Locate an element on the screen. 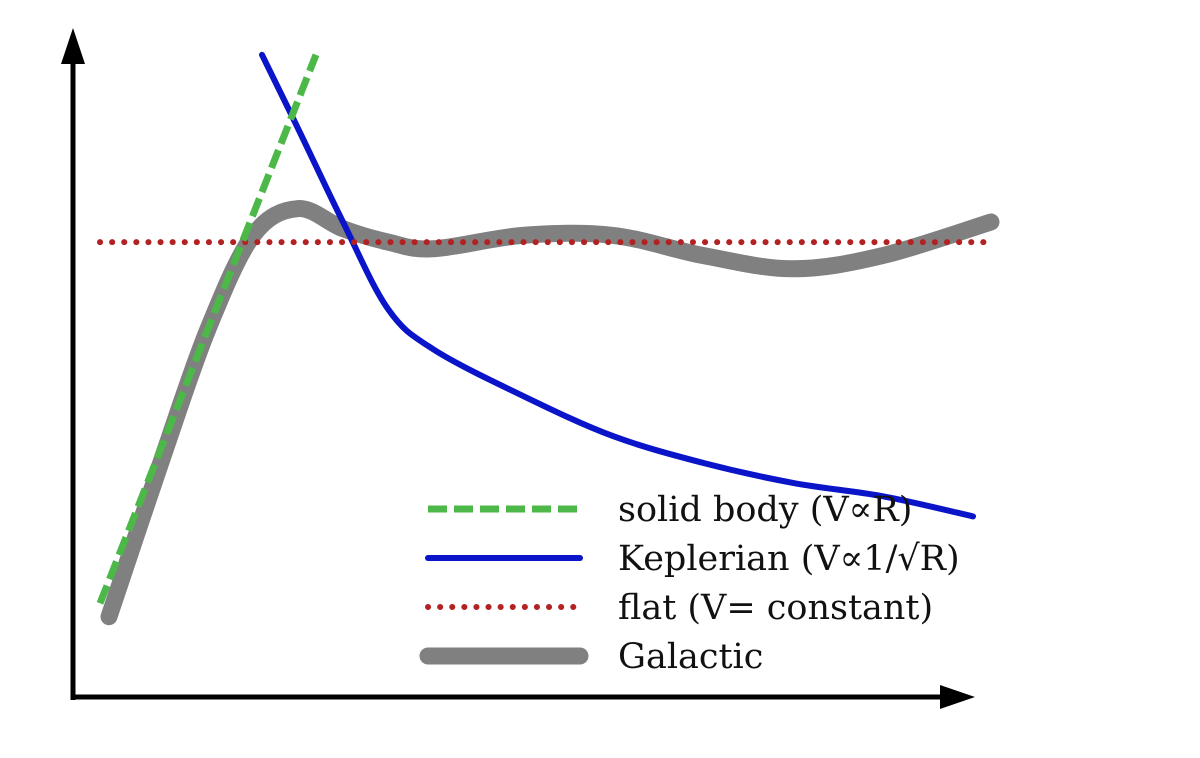  legend-label-1: solid body (V∝R) is located at coordinates (765, 510).